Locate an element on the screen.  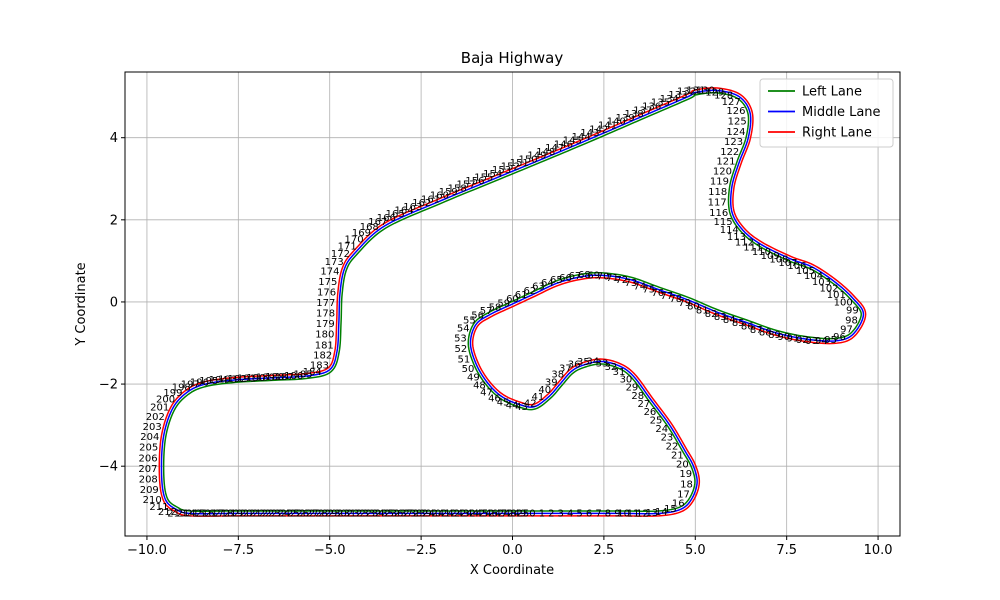
y-tick-label: 0 is located at coordinates (114, 302).